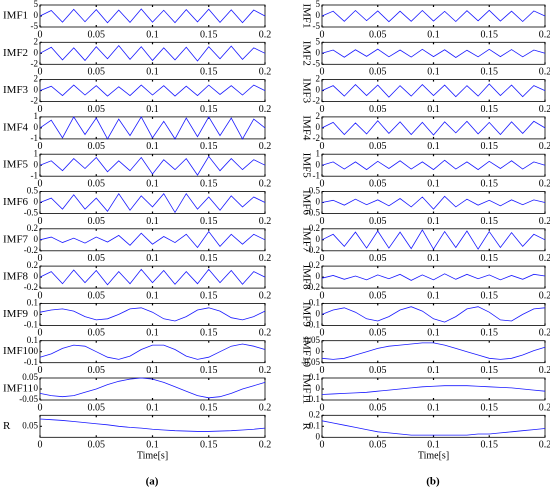 The height and width of the screenshot is (491, 550). I want to click on y-axis-label: R, so click(306, 427).